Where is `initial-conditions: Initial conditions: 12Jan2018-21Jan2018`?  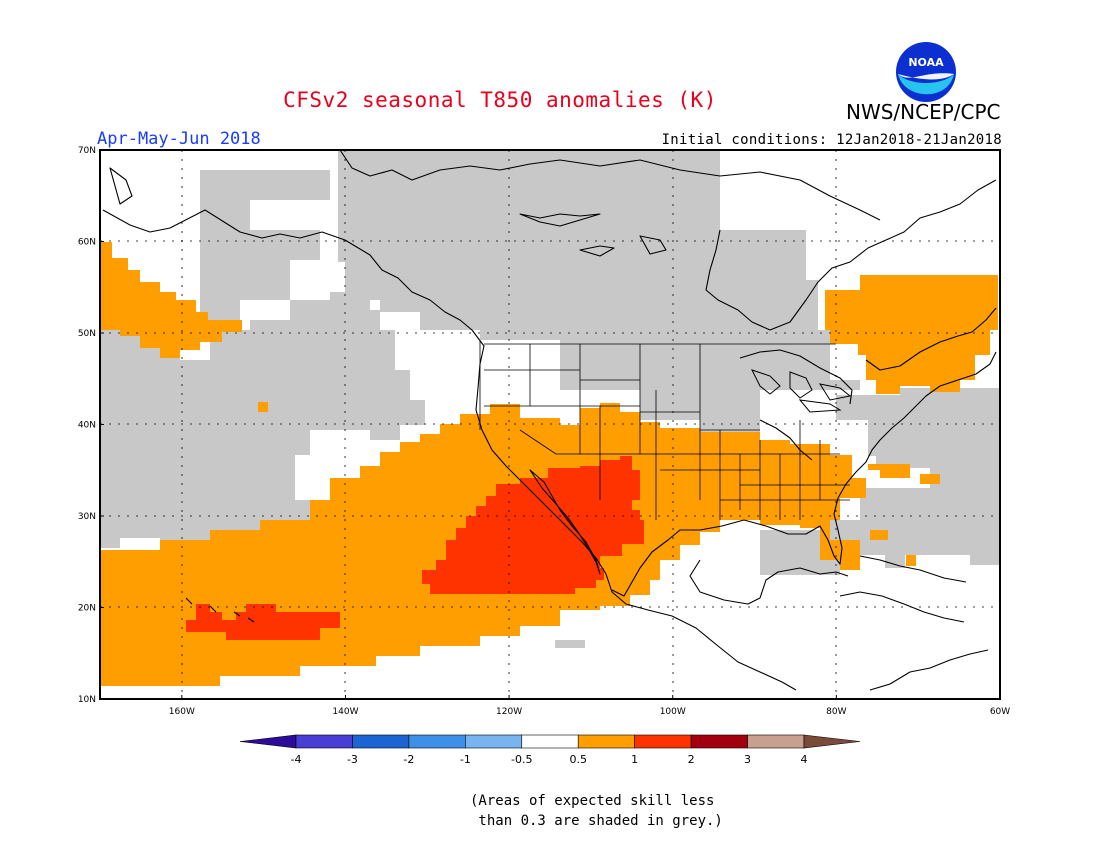
initial-conditions: Initial conditions: 12Jan2018-21Jan2018 is located at coordinates (831, 140).